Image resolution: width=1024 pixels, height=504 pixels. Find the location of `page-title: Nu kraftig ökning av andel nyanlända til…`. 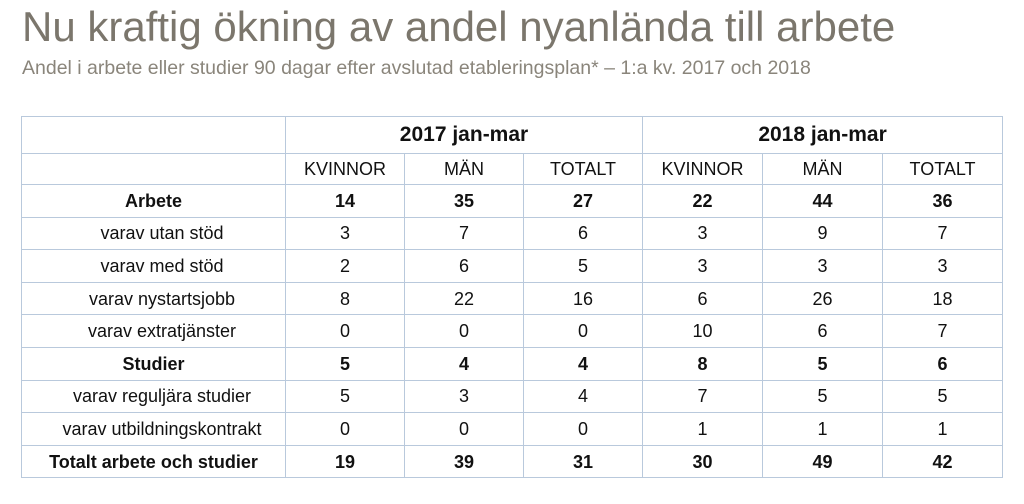

page-title: Nu kraftig ökning av andel nyanlända til… is located at coordinates (459, 26).